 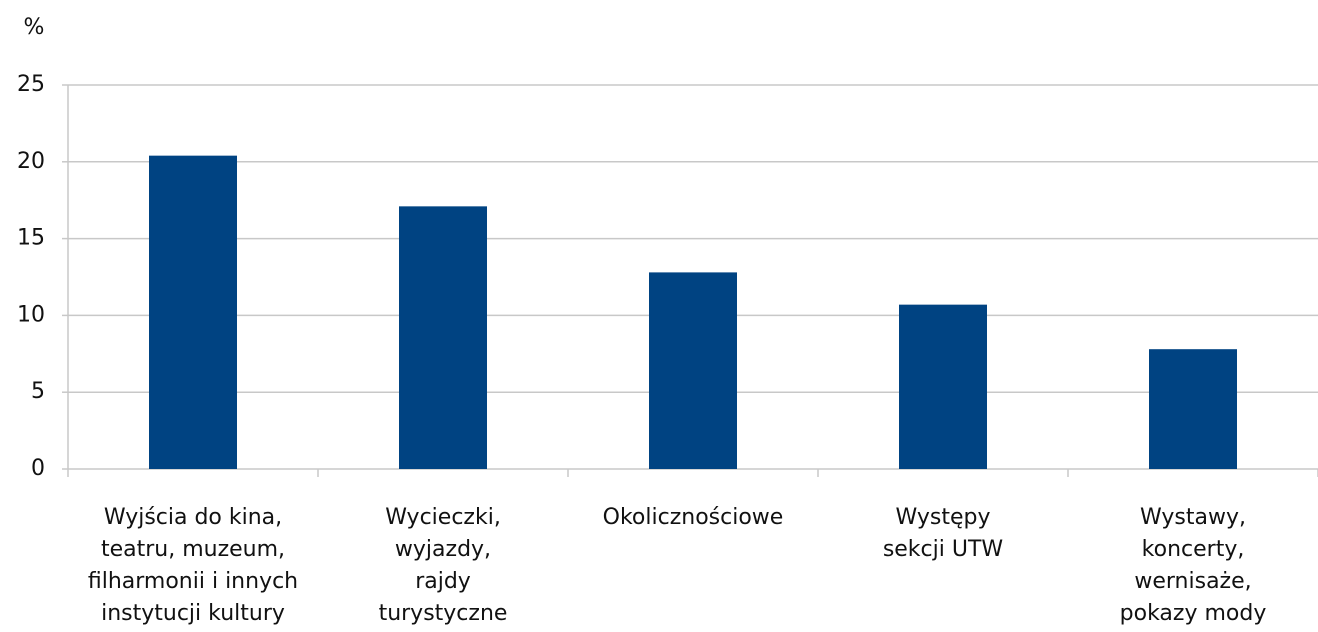 What do you see at coordinates (443, 565) in the screenshot?
I see `x-tick-label: Wycieczki, wyjazdy, rajdy turystyczne` at bounding box center [443, 565].